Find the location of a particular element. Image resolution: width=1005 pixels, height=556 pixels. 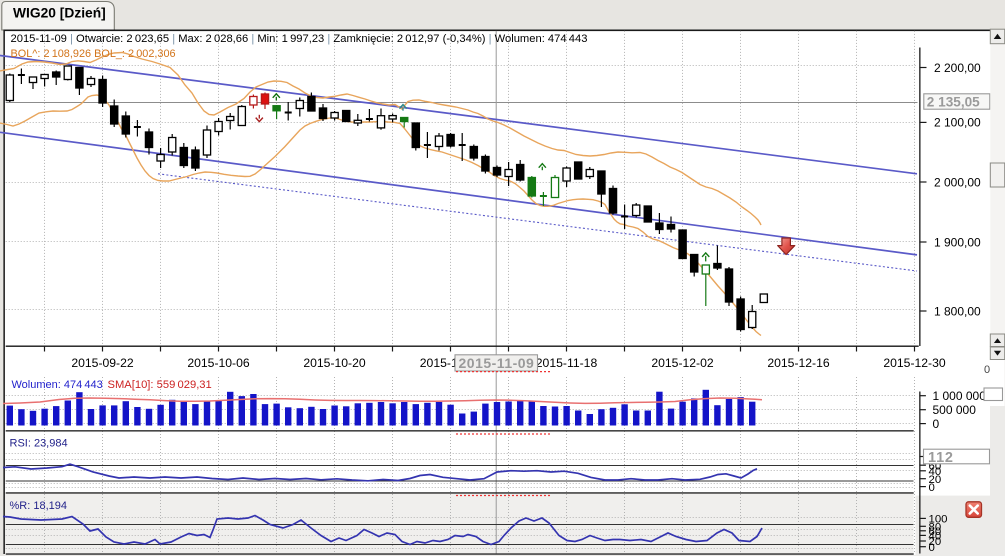

svg-text: 2015-10-20 is located at coordinates (334, 363).